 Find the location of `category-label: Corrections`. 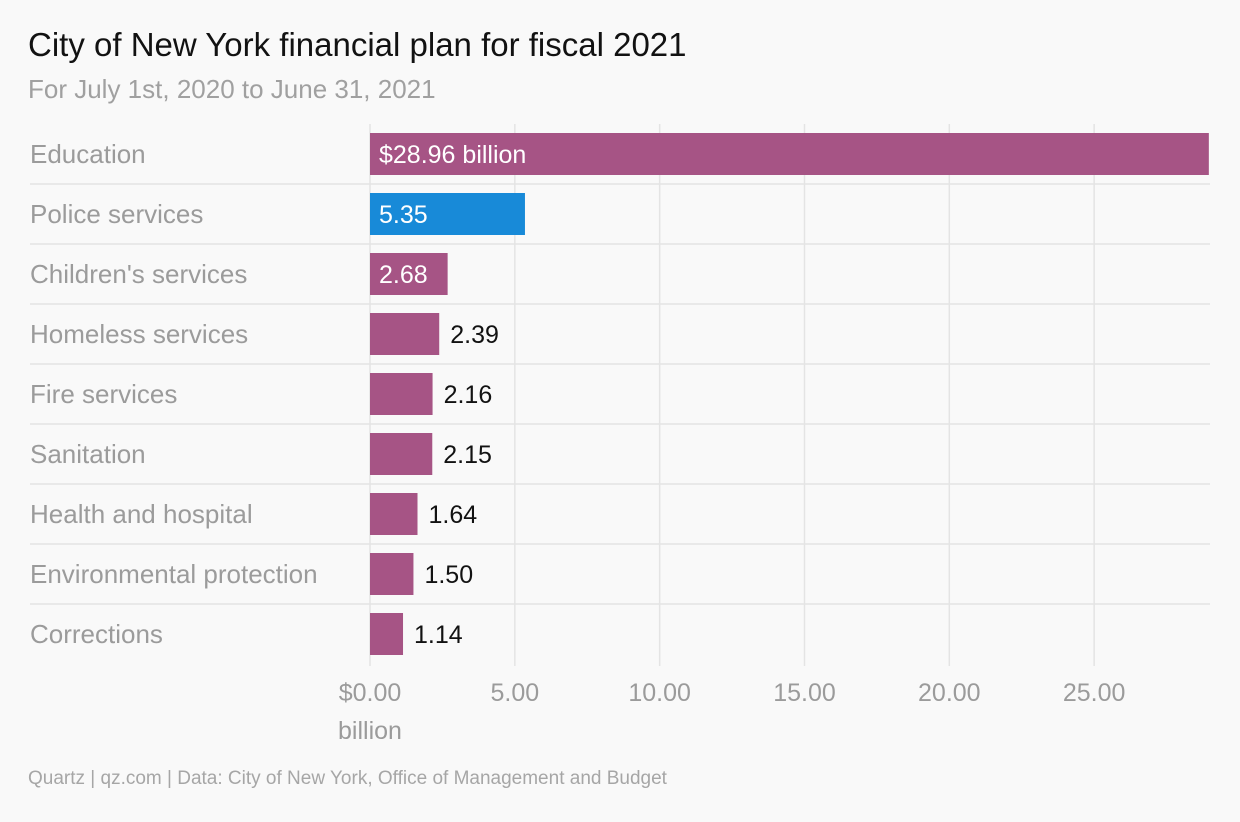

category-label: Corrections is located at coordinates (96, 634).